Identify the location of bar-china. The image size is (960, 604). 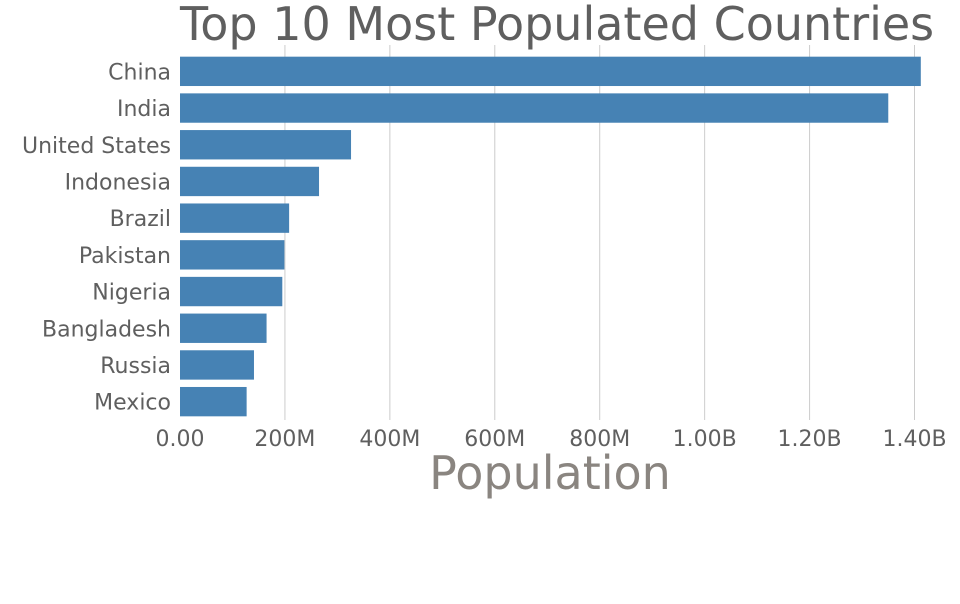
(550, 71).